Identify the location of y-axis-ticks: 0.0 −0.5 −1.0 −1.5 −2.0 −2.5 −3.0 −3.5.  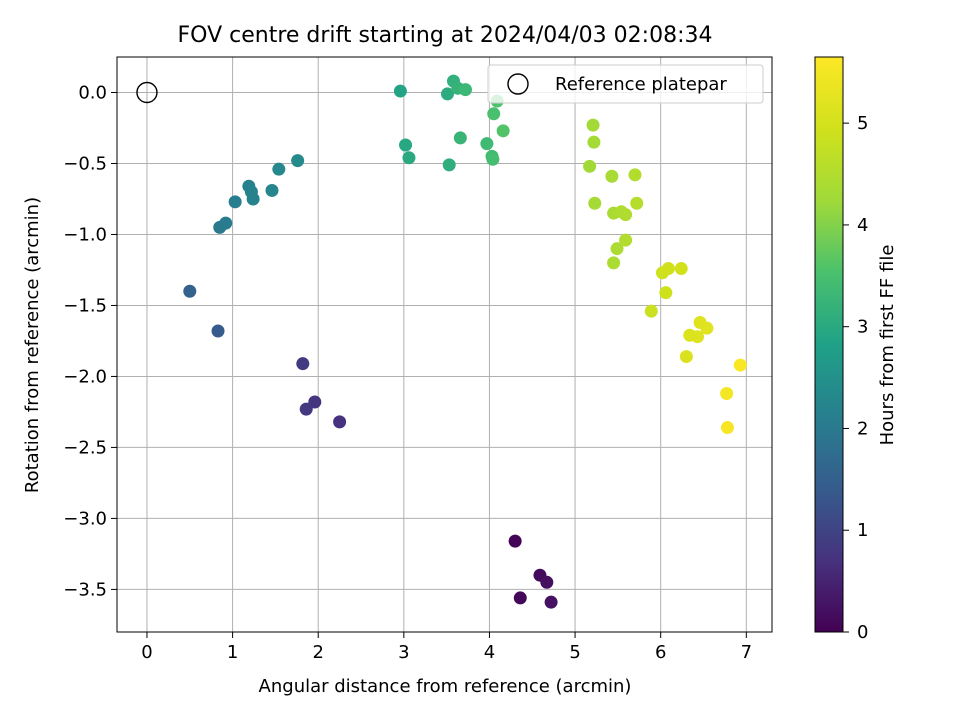
(90, 341).